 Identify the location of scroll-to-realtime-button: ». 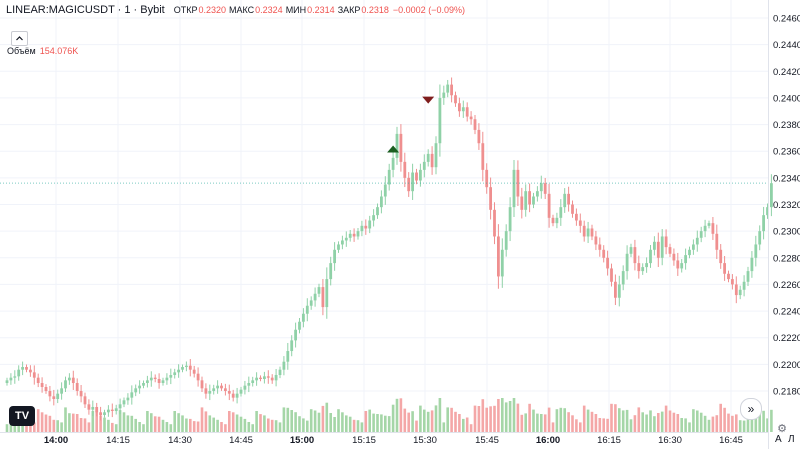
(751, 409).